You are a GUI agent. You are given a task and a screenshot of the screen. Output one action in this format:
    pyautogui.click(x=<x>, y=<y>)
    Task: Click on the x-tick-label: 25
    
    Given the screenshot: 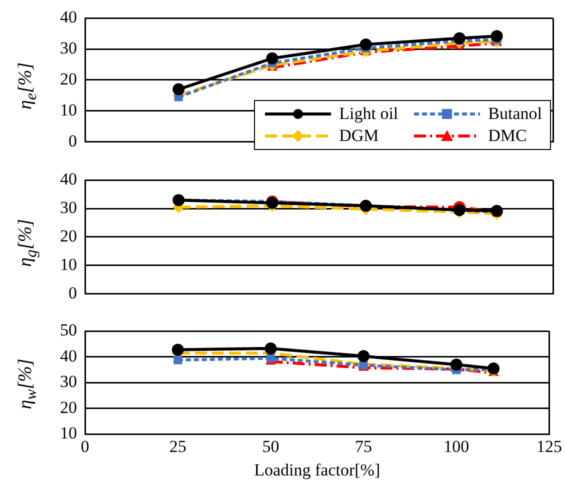 What is the action you would take?
    pyautogui.click(x=177, y=446)
    